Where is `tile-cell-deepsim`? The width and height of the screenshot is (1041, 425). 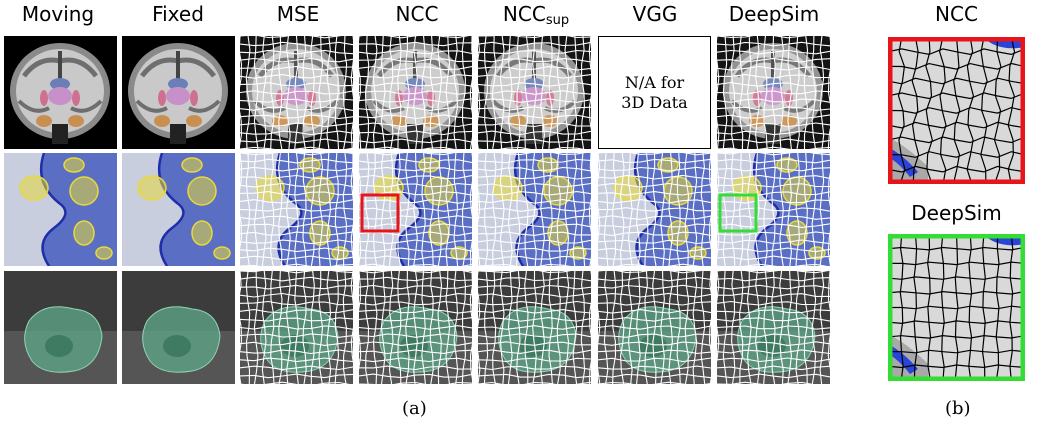 tile-cell-deepsim is located at coordinates (773, 327).